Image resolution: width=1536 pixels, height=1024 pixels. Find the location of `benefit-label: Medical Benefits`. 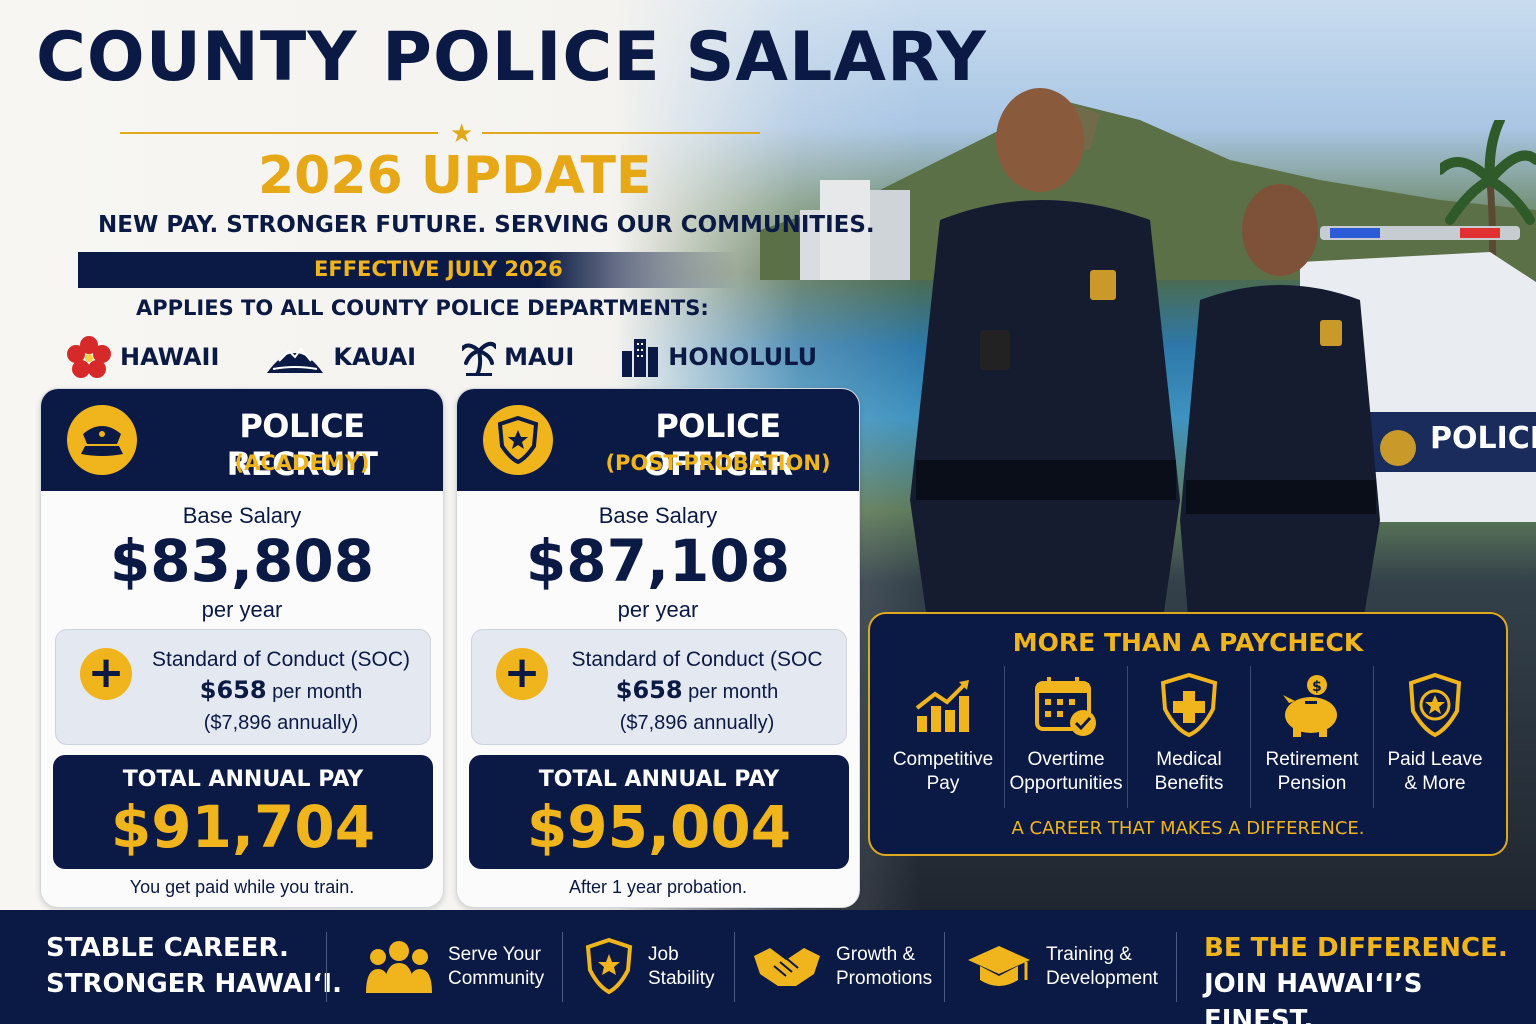

benefit-label: Medical Benefits is located at coordinates (1189, 771).